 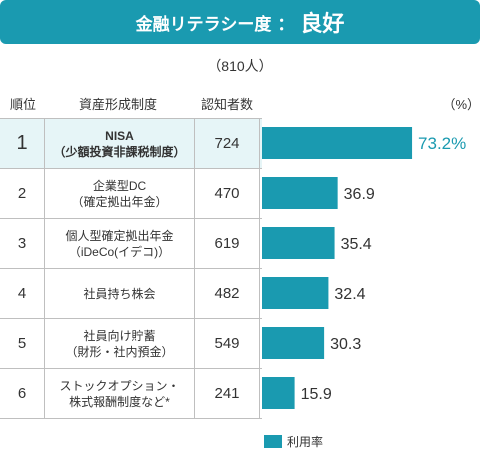 What do you see at coordinates (22, 243) in the screenshot?
I see `rank-cell: 3` at bounding box center [22, 243].